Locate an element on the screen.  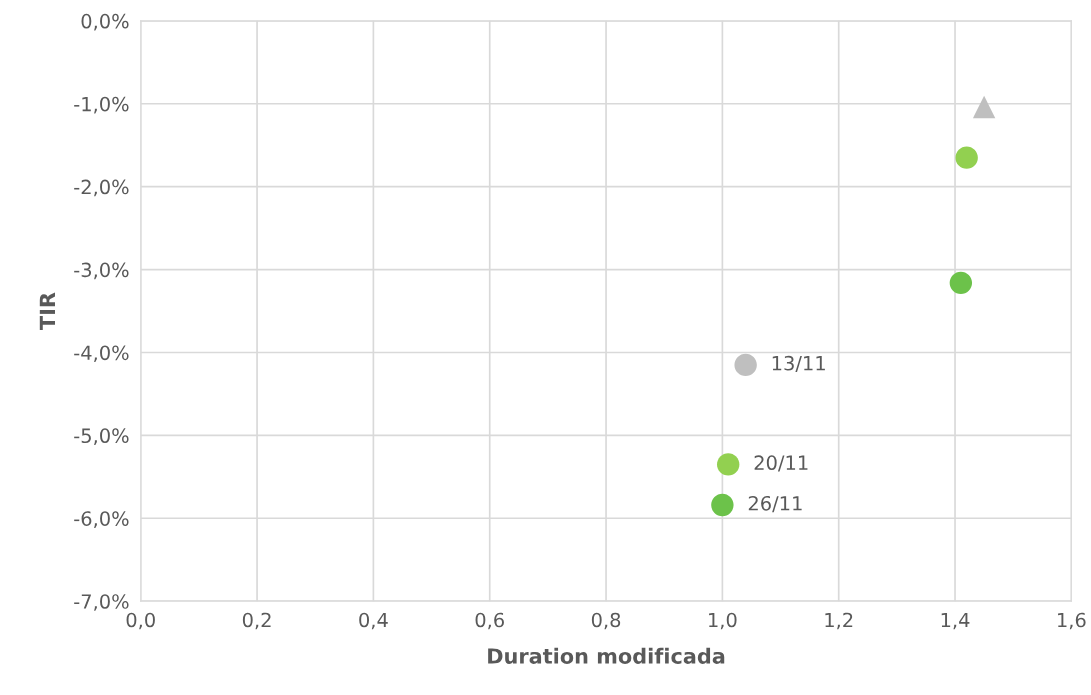
x-tick-label: 1,2 is located at coordinates (839, 621).